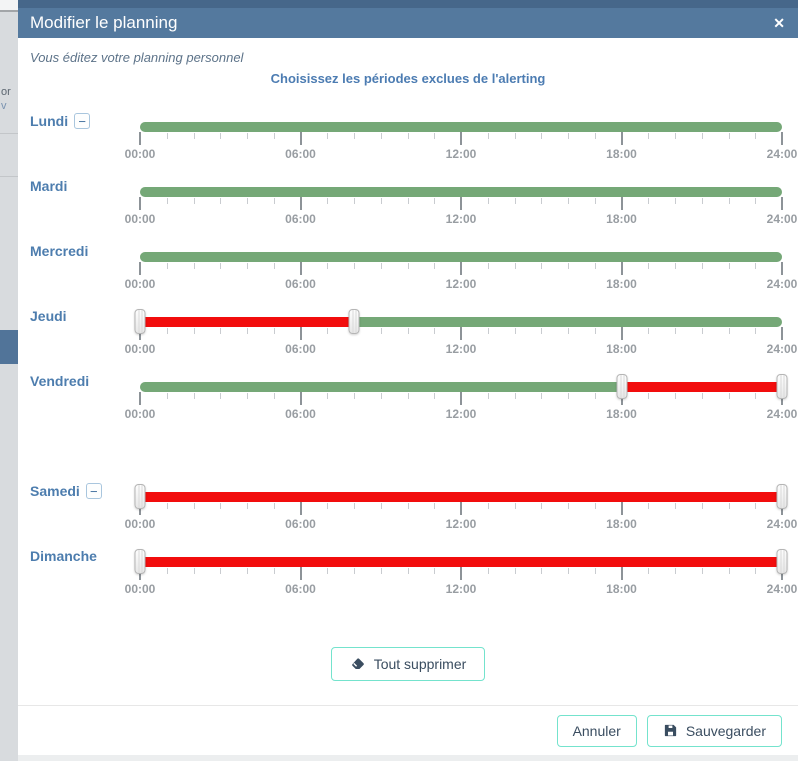 The height and width of the screenshot is (761, 798). I want to click on day-label: Samedi, so click(55, 491).